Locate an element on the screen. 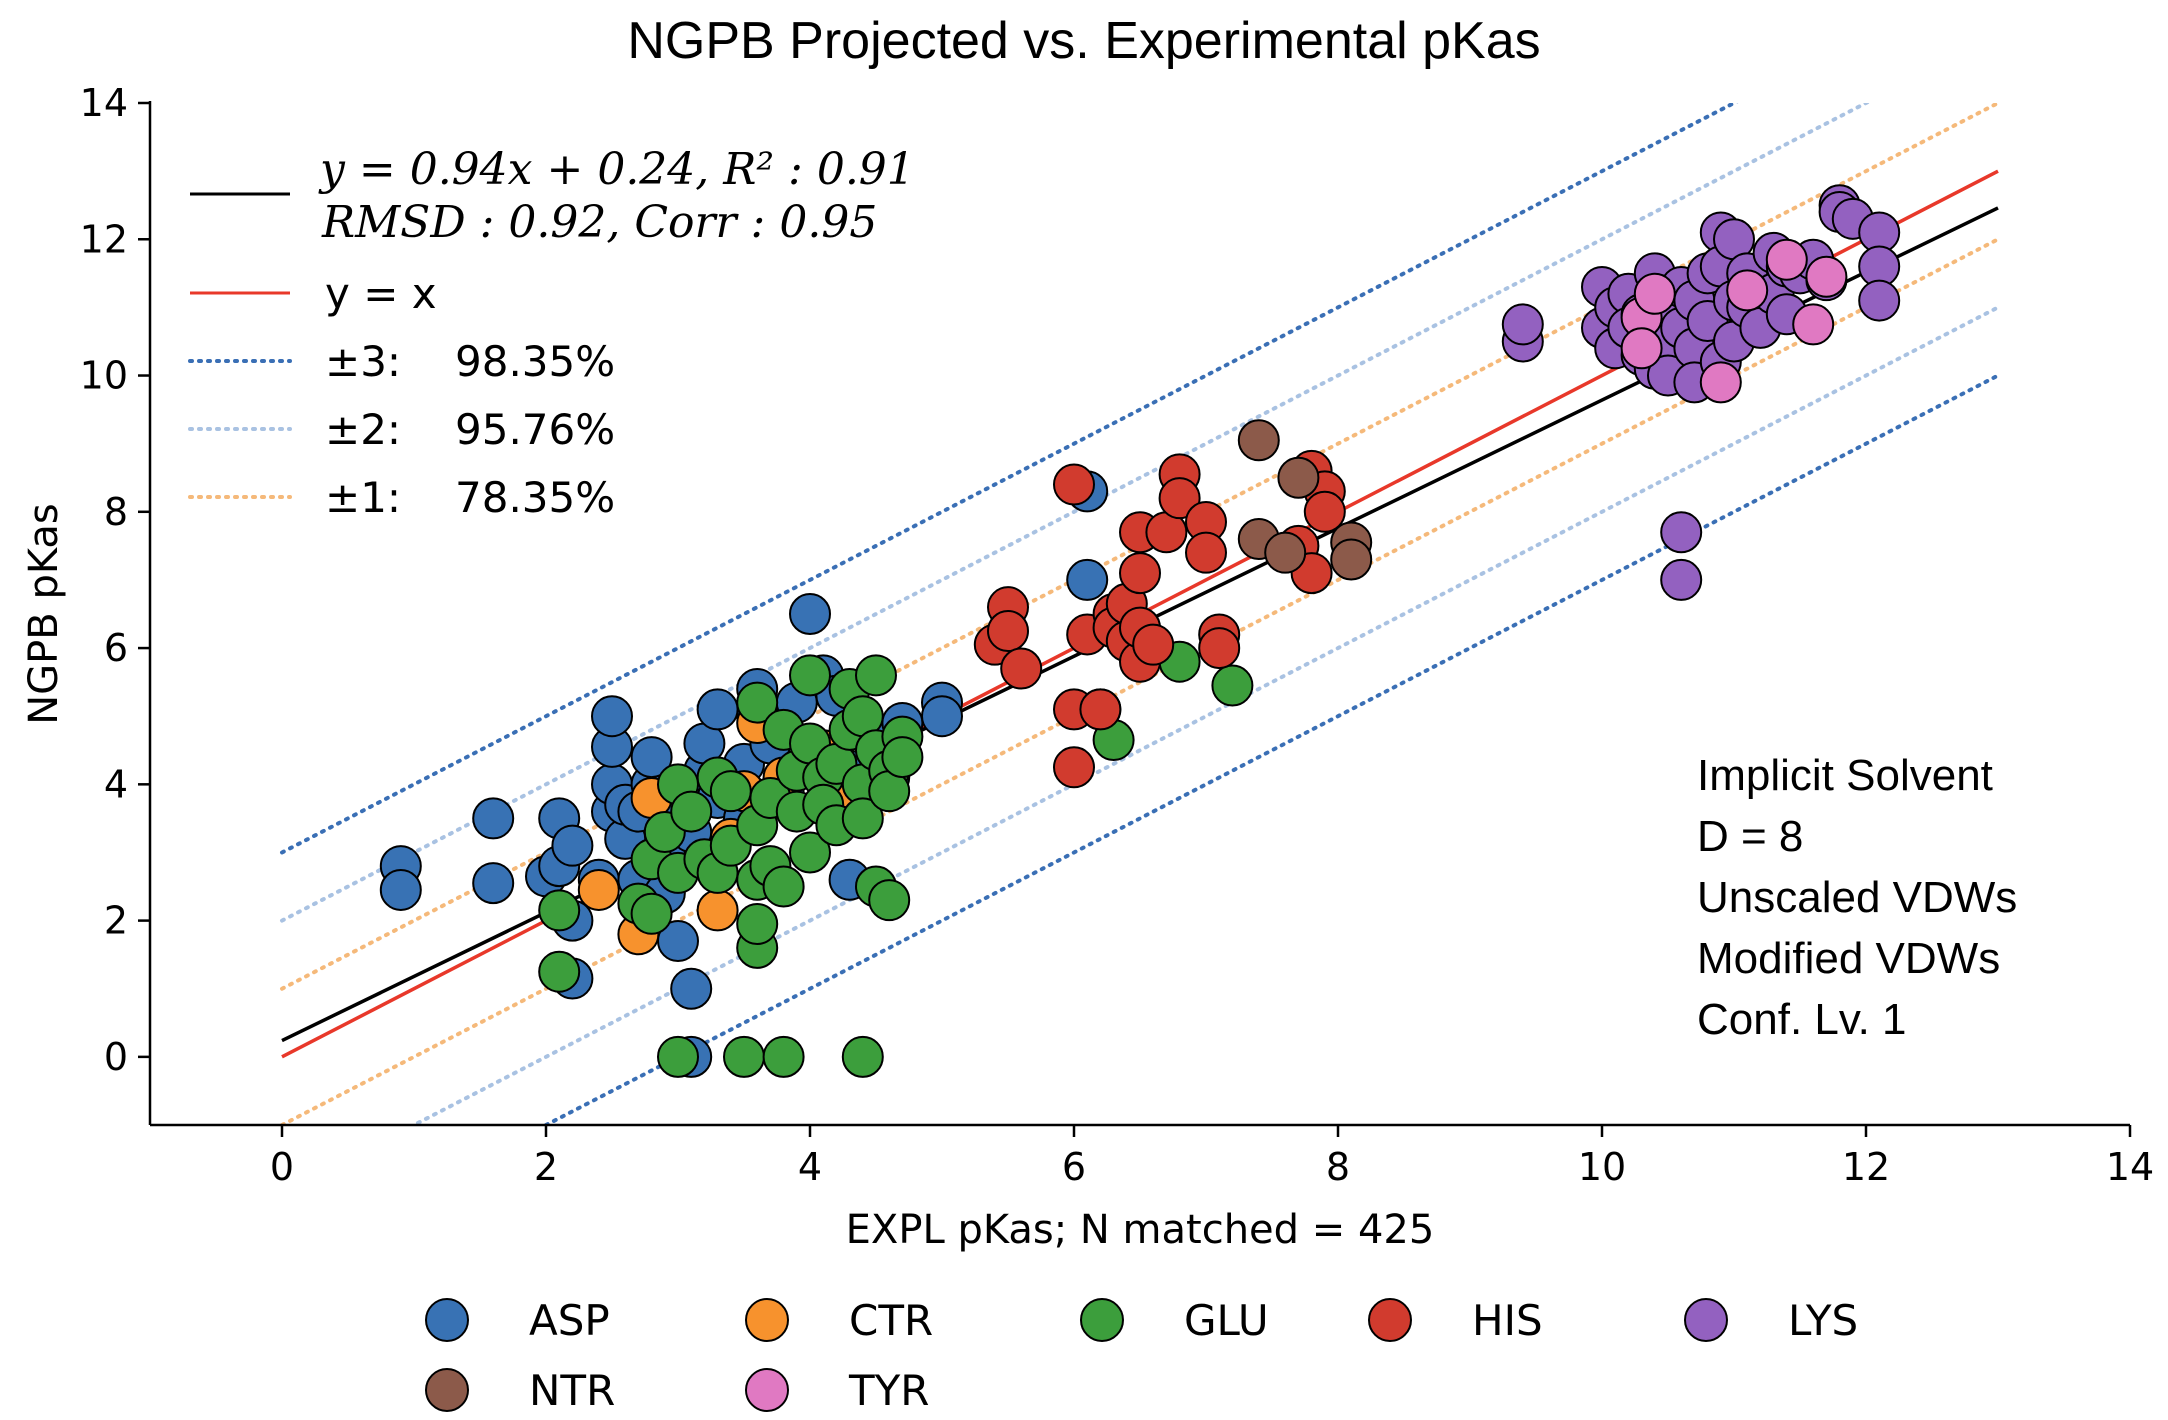 This screenshot has width=2168, height=1420. legend-label-his: HIS is located at coordinates (1507, 1320).